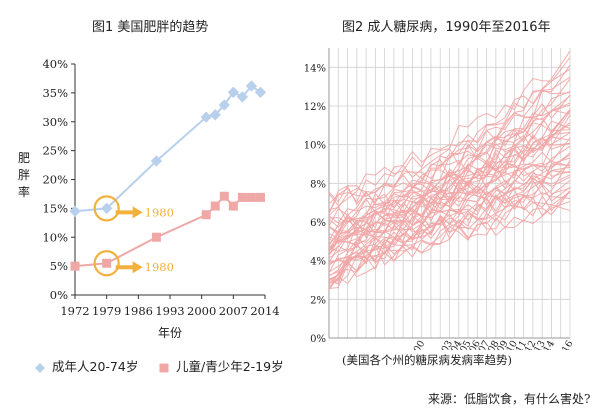 Image resolution: width=596 pixels, height=417 pixels. What do you see at coordinates (201, 311) in the screenshot?
I see `x-tick-label: 2000` at bounding box center [201, 311].